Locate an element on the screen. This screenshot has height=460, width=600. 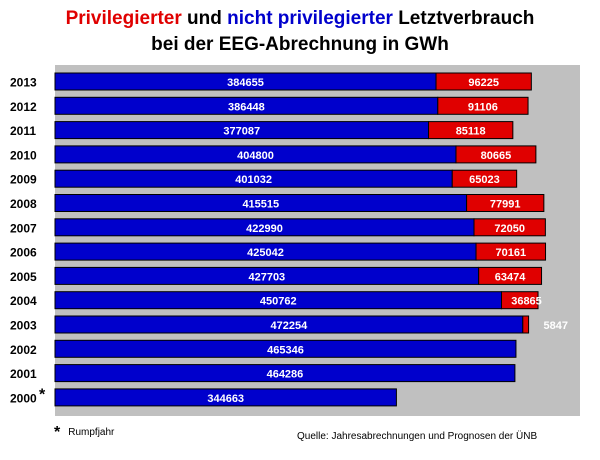
data-label-privileged: 80665 is located at coordinates (496, 156).